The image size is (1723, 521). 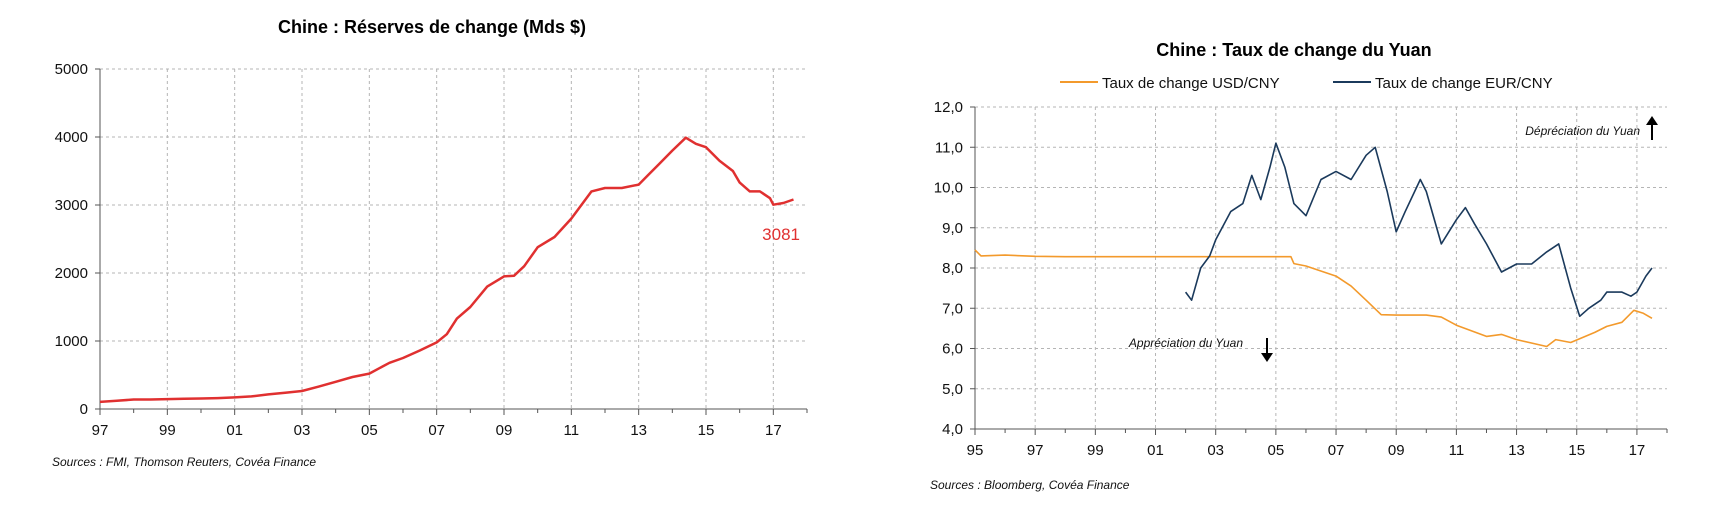 What do you see at coordinates (948, 188) in the screenshot?
I see `y-tick-label: 10,0` at bounding box center [948, 188].